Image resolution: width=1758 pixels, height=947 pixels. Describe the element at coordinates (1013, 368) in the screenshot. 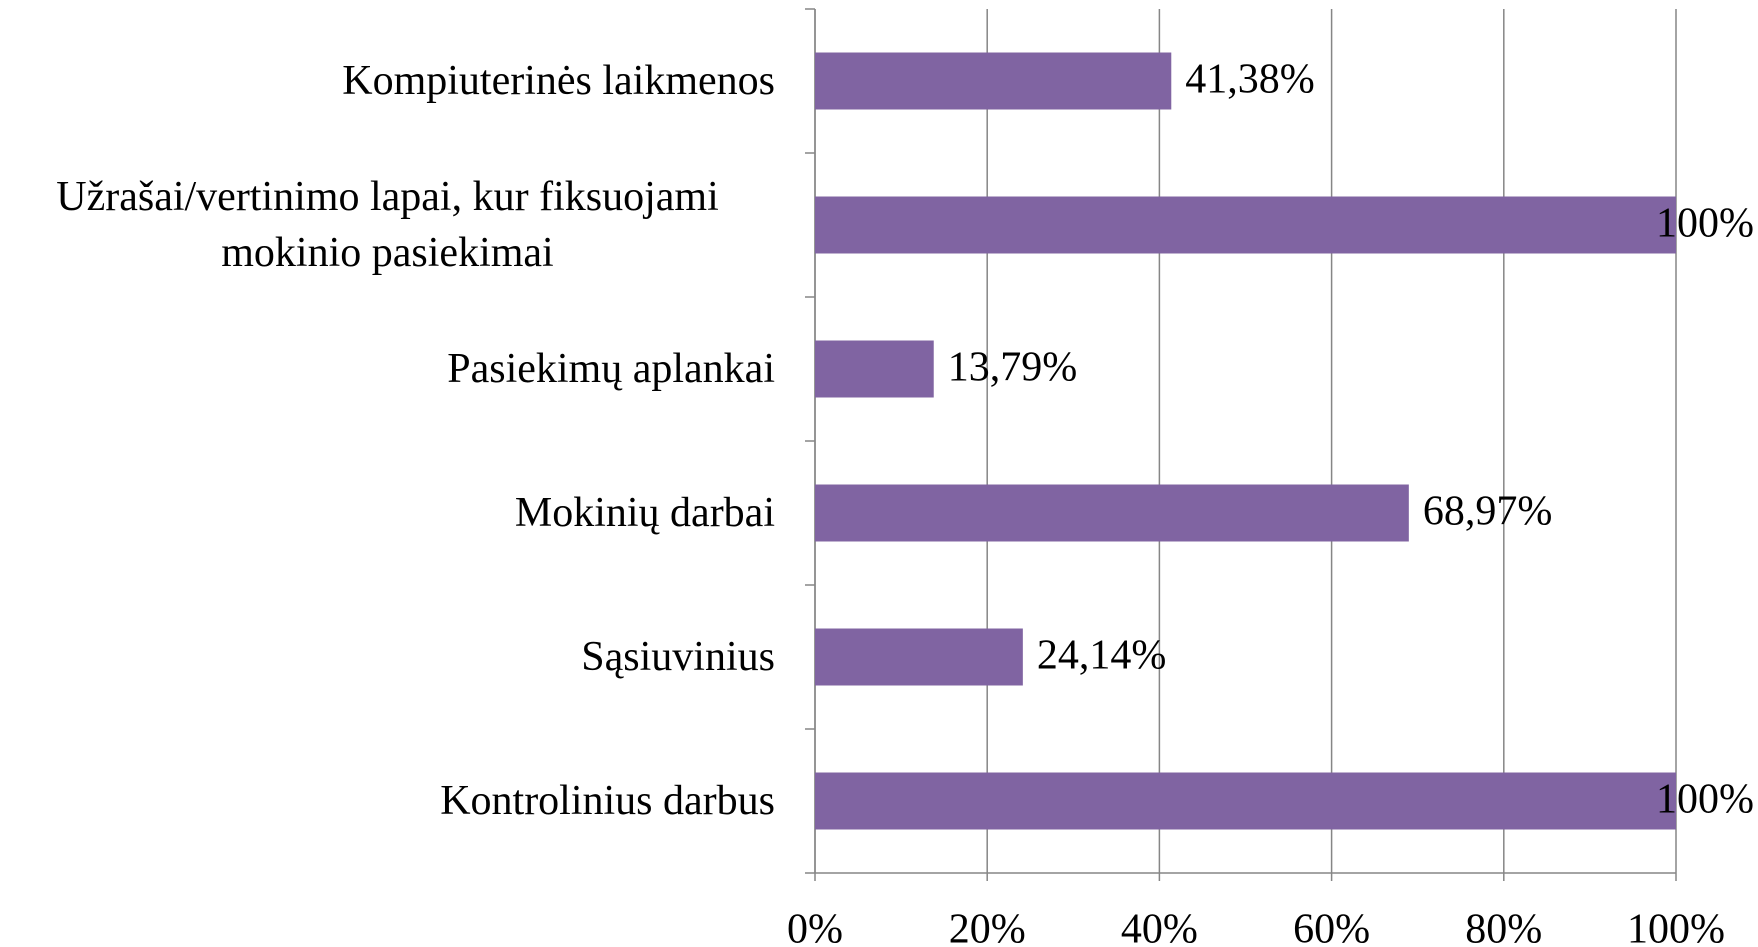

I see `data-label: 13,79%` at that location.